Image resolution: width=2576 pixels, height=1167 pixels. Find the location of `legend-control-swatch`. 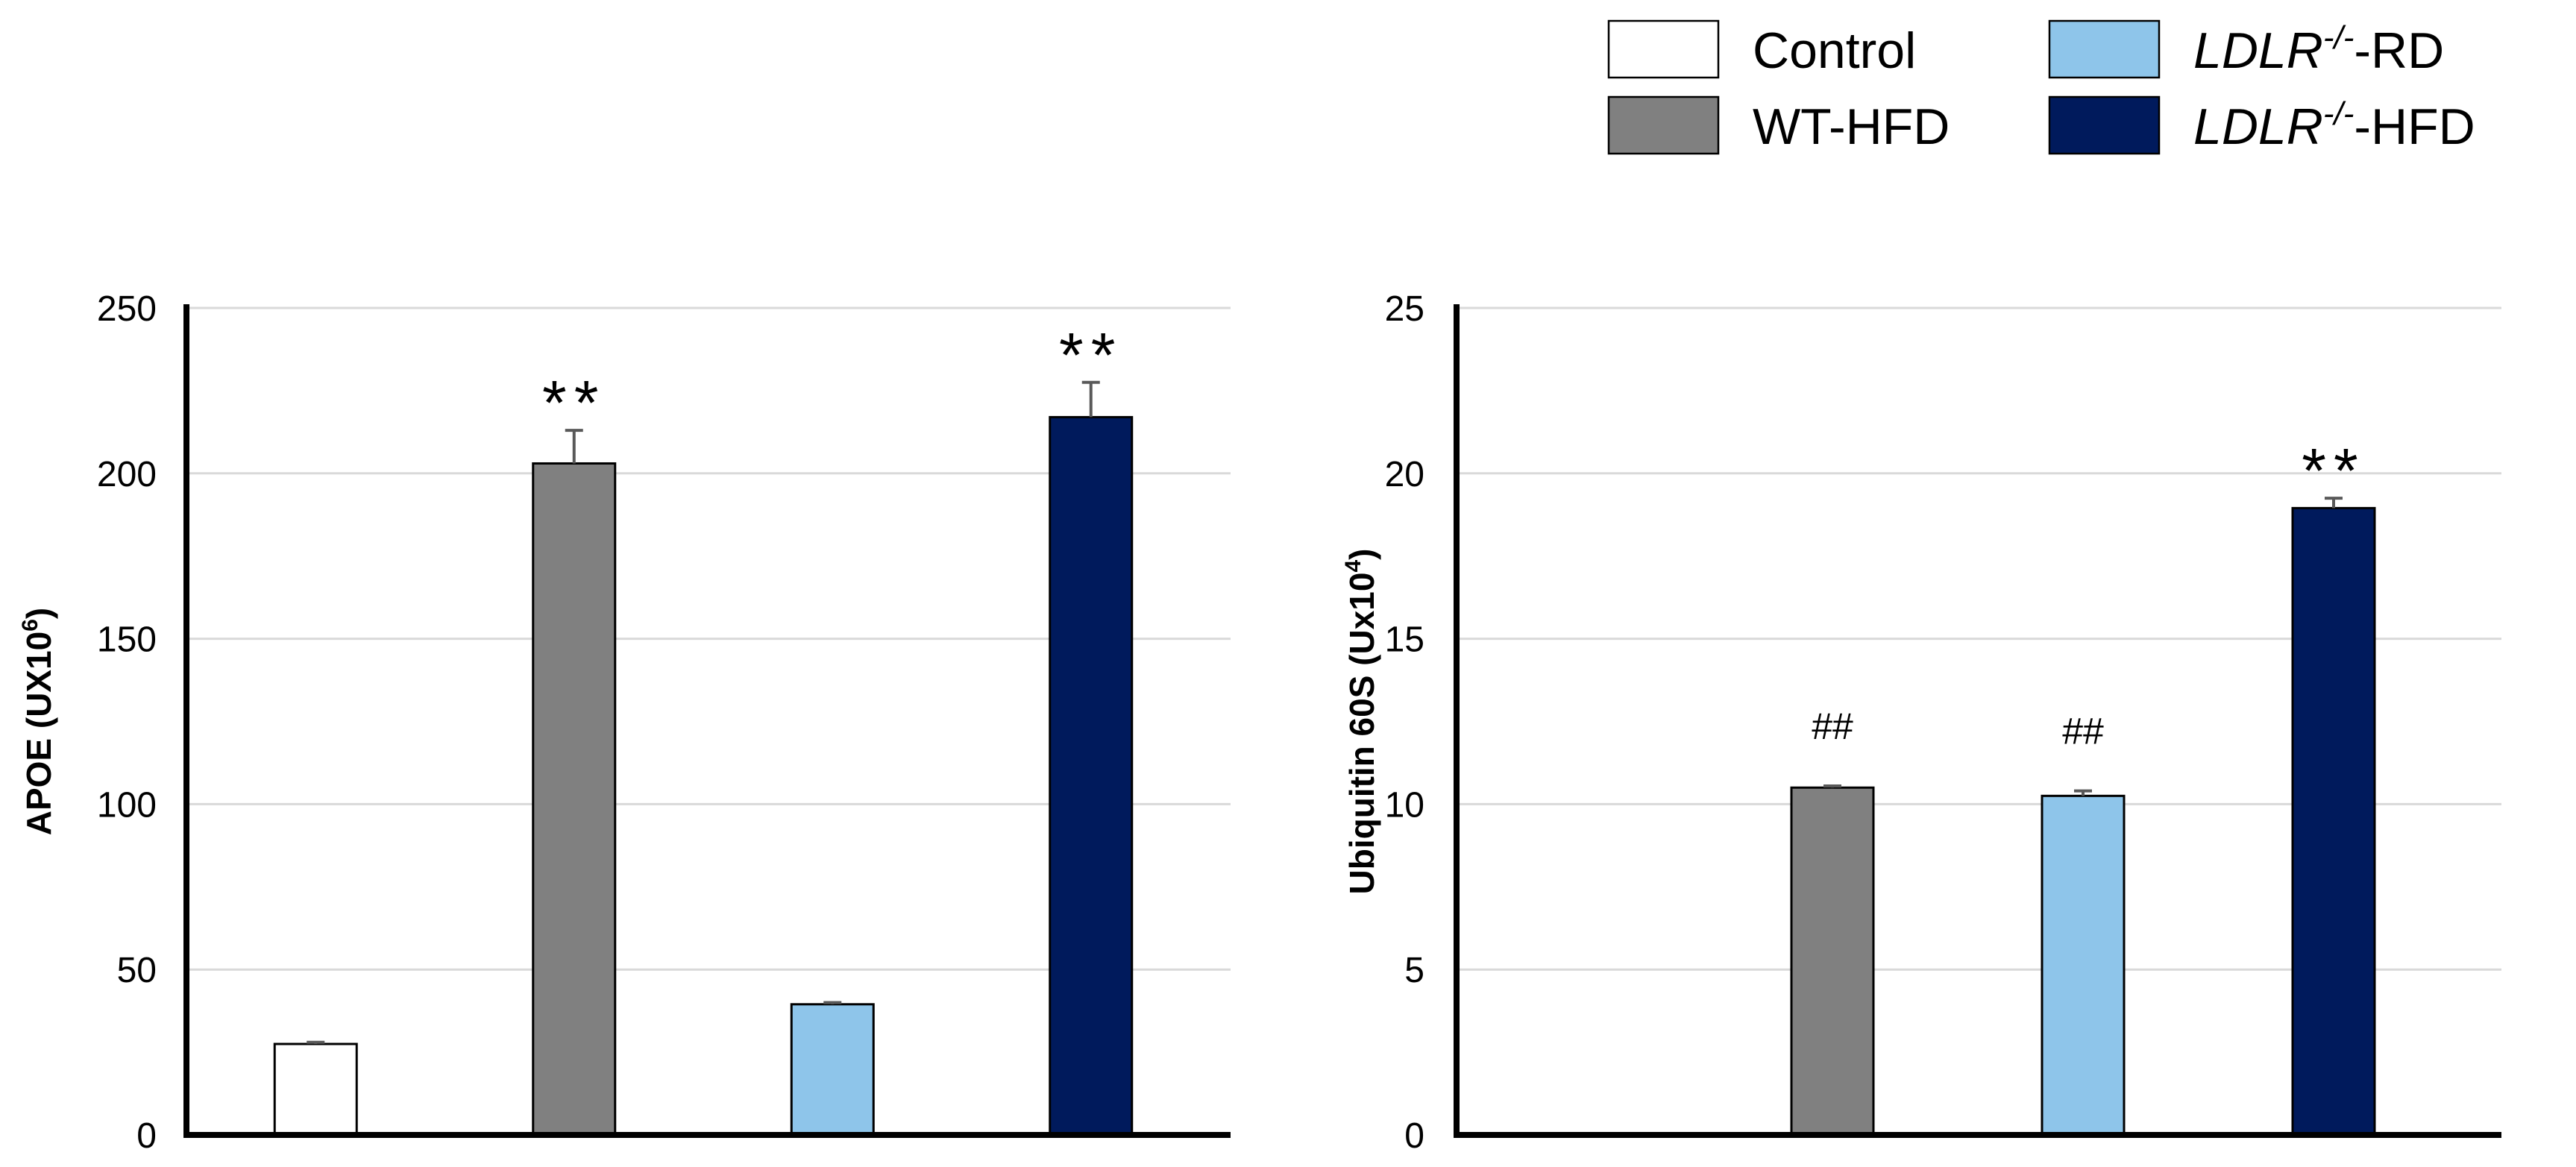

legend-control-swatch is located at coordinates (1663, 49).